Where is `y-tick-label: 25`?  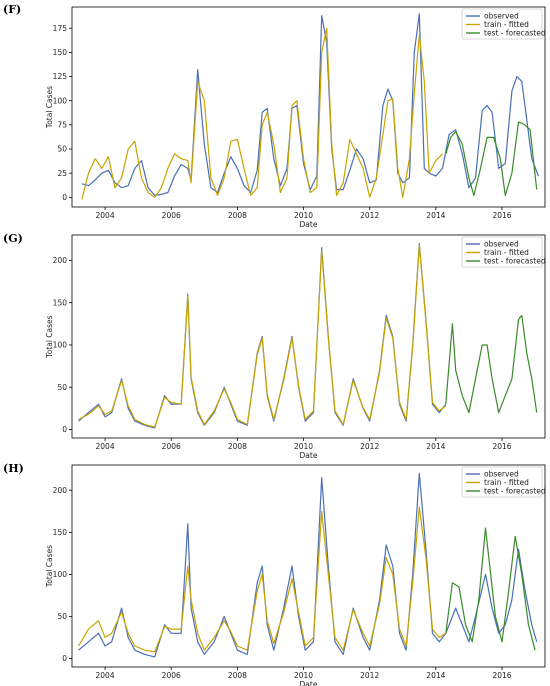
y-tick-label: 25 is located at coordinates (62, 173).